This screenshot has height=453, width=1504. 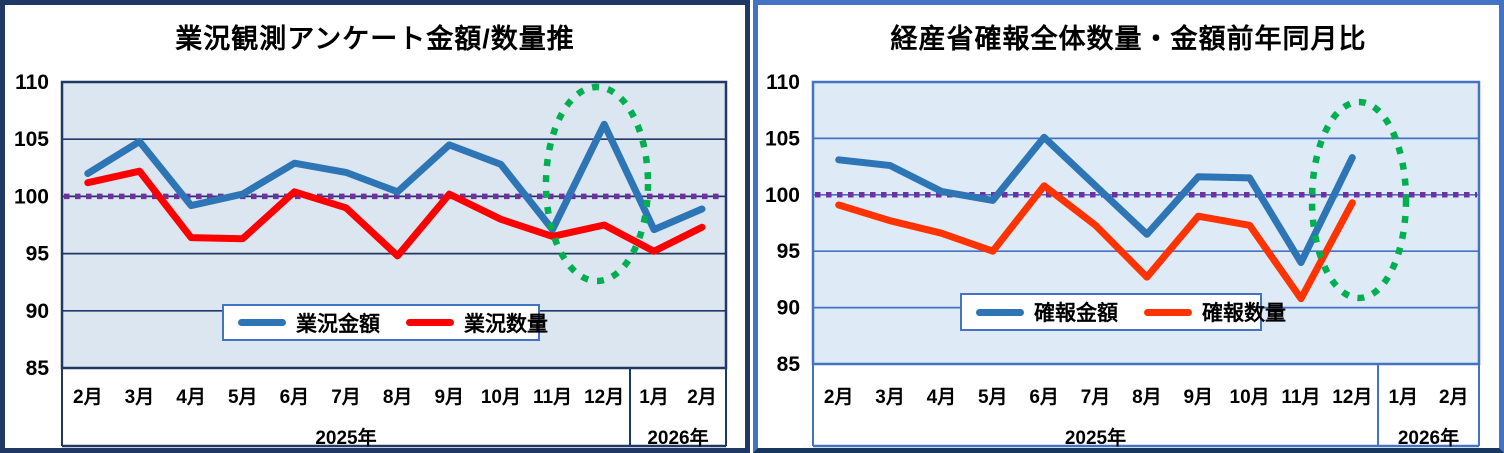 What do you see at coordinates (338, 324) in the screenshot?
I see `legend-label-survey-amount: 業況金額` at bounding box center [338, 324].